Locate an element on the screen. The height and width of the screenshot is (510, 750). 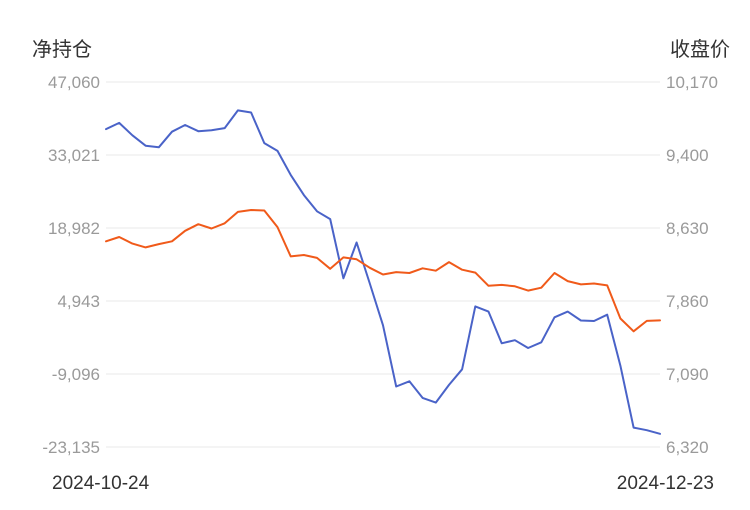
right-tick-label: 7,860 is located at coordinates (687, 301).